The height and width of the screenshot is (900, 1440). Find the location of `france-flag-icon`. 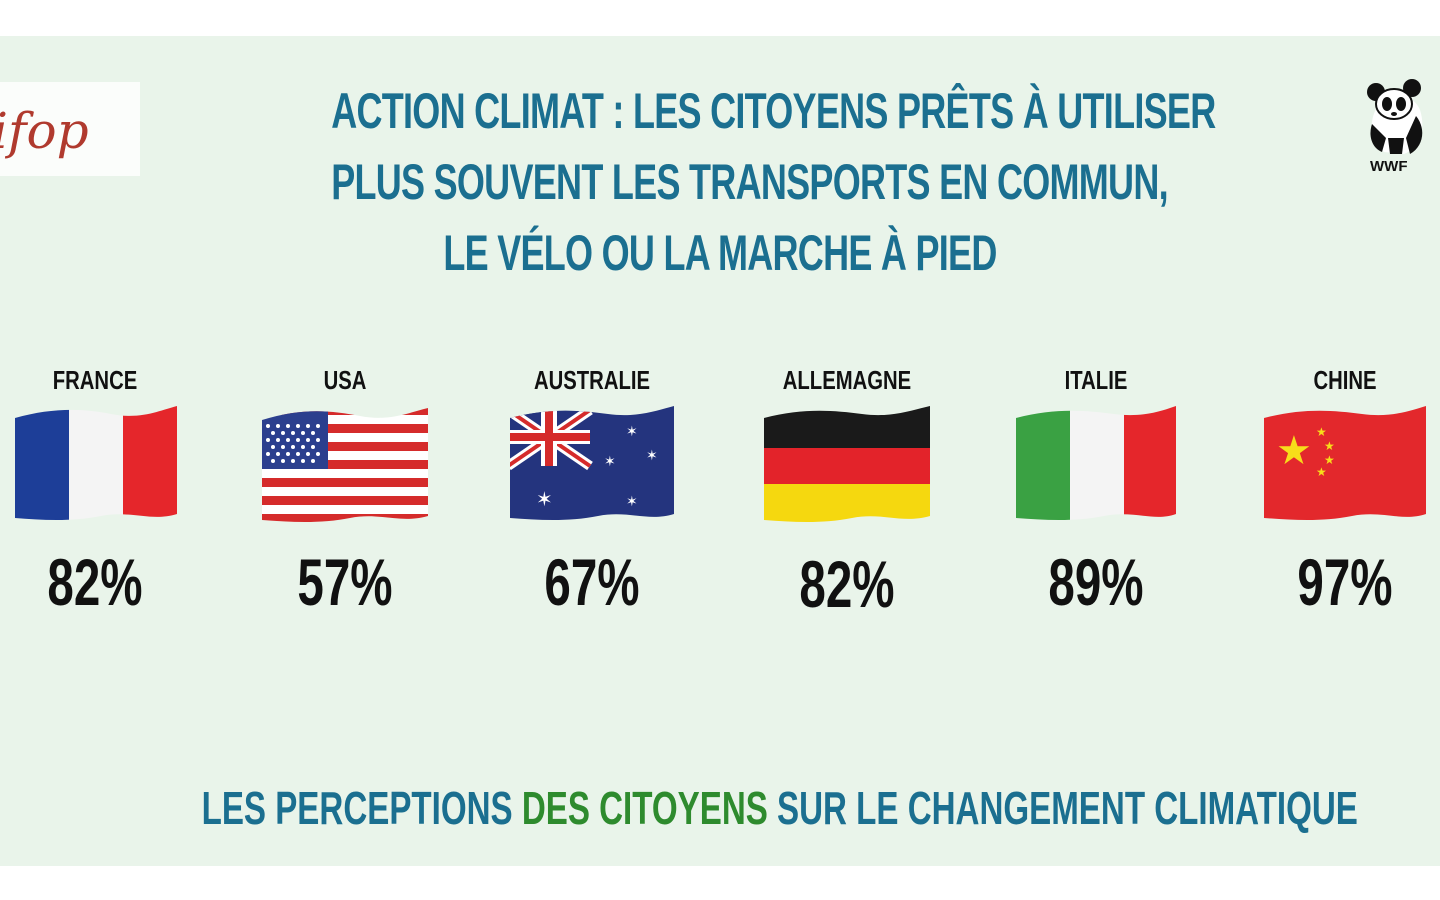

france-flag-icon is located at coordinates (96, 463).